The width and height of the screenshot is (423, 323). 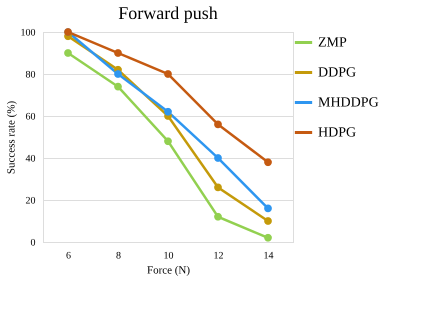 What do you see at coordinates (269, 256) in the screenshot?
I see `x-tick-label: 14` at bounding box center [269, 256].